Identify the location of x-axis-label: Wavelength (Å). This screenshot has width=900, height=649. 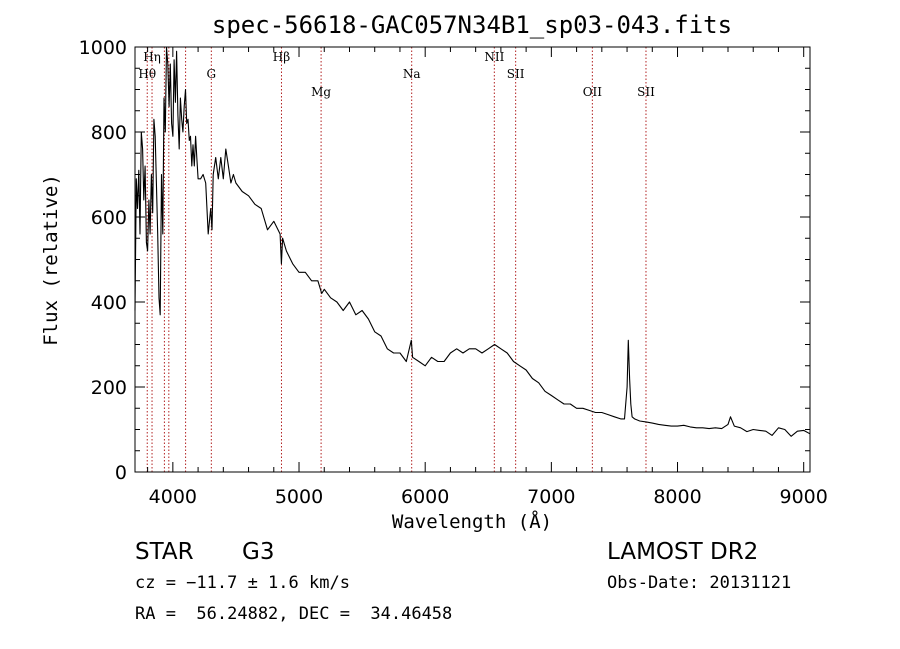
(472, 521).